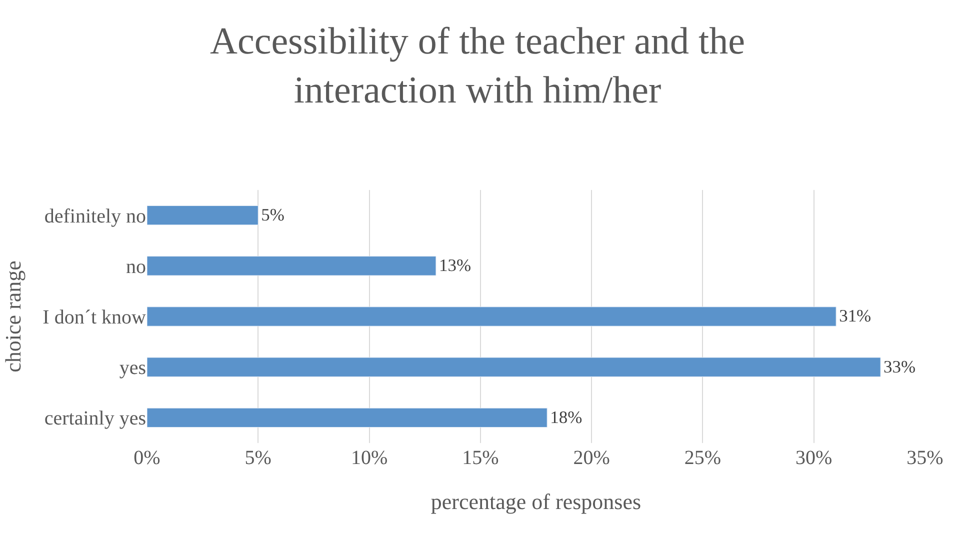 The height and width of the screenshot is (533, 955). Describe the element at coordinates (900, 366) in the screenshot. I see `data-label: 33%` at that location.